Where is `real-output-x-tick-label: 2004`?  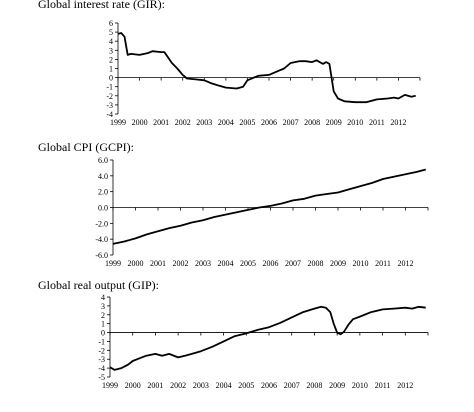 real-output-x-tick-label: 2004 is located at coordinates (224, 385).